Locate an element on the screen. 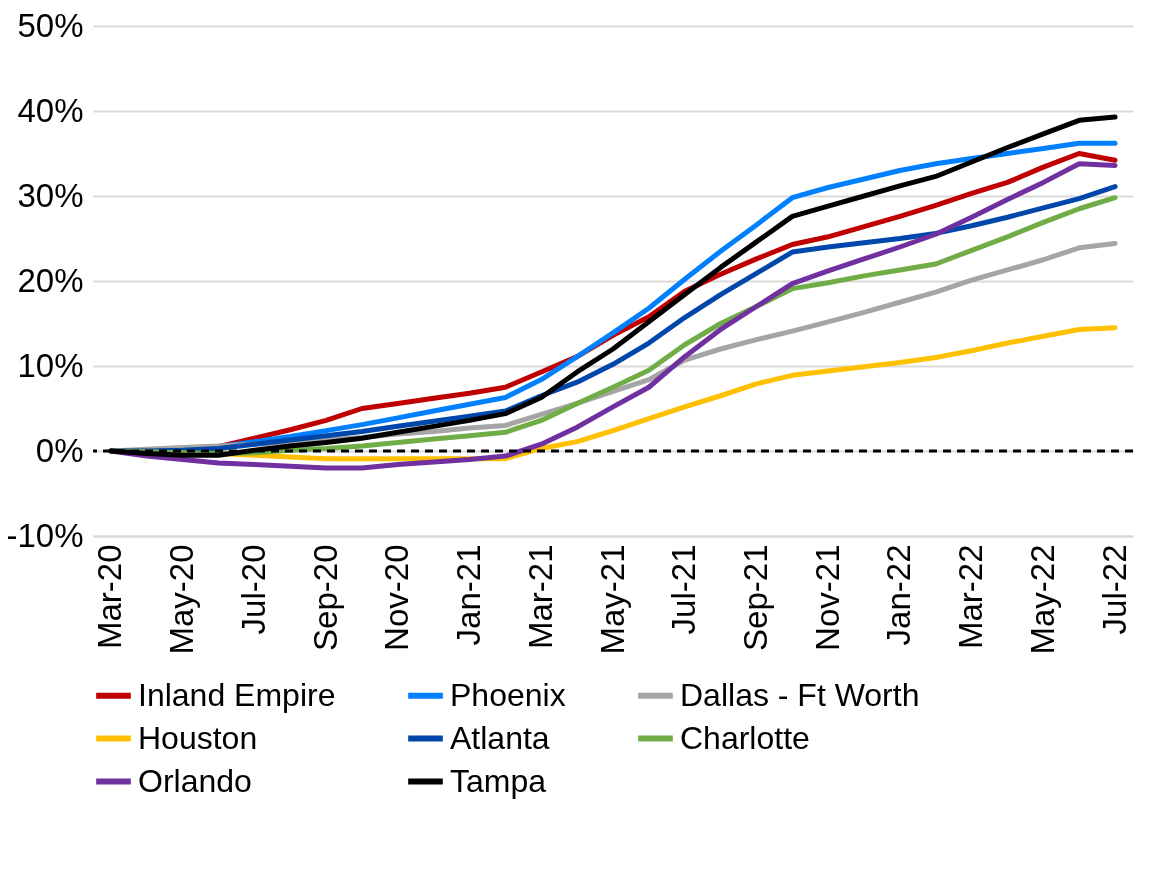 This screenshot has height=874, width=1150. x-tick-label: Mar-20 is located at coordinates (110, 597).